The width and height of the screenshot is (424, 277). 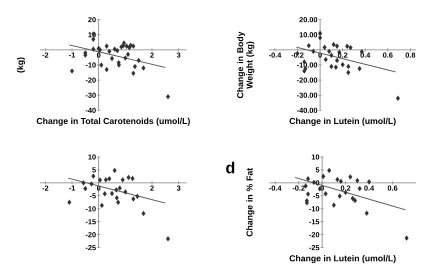 I want to click on y-axis-title: Change in % Fat, so click(x=250, y=202).